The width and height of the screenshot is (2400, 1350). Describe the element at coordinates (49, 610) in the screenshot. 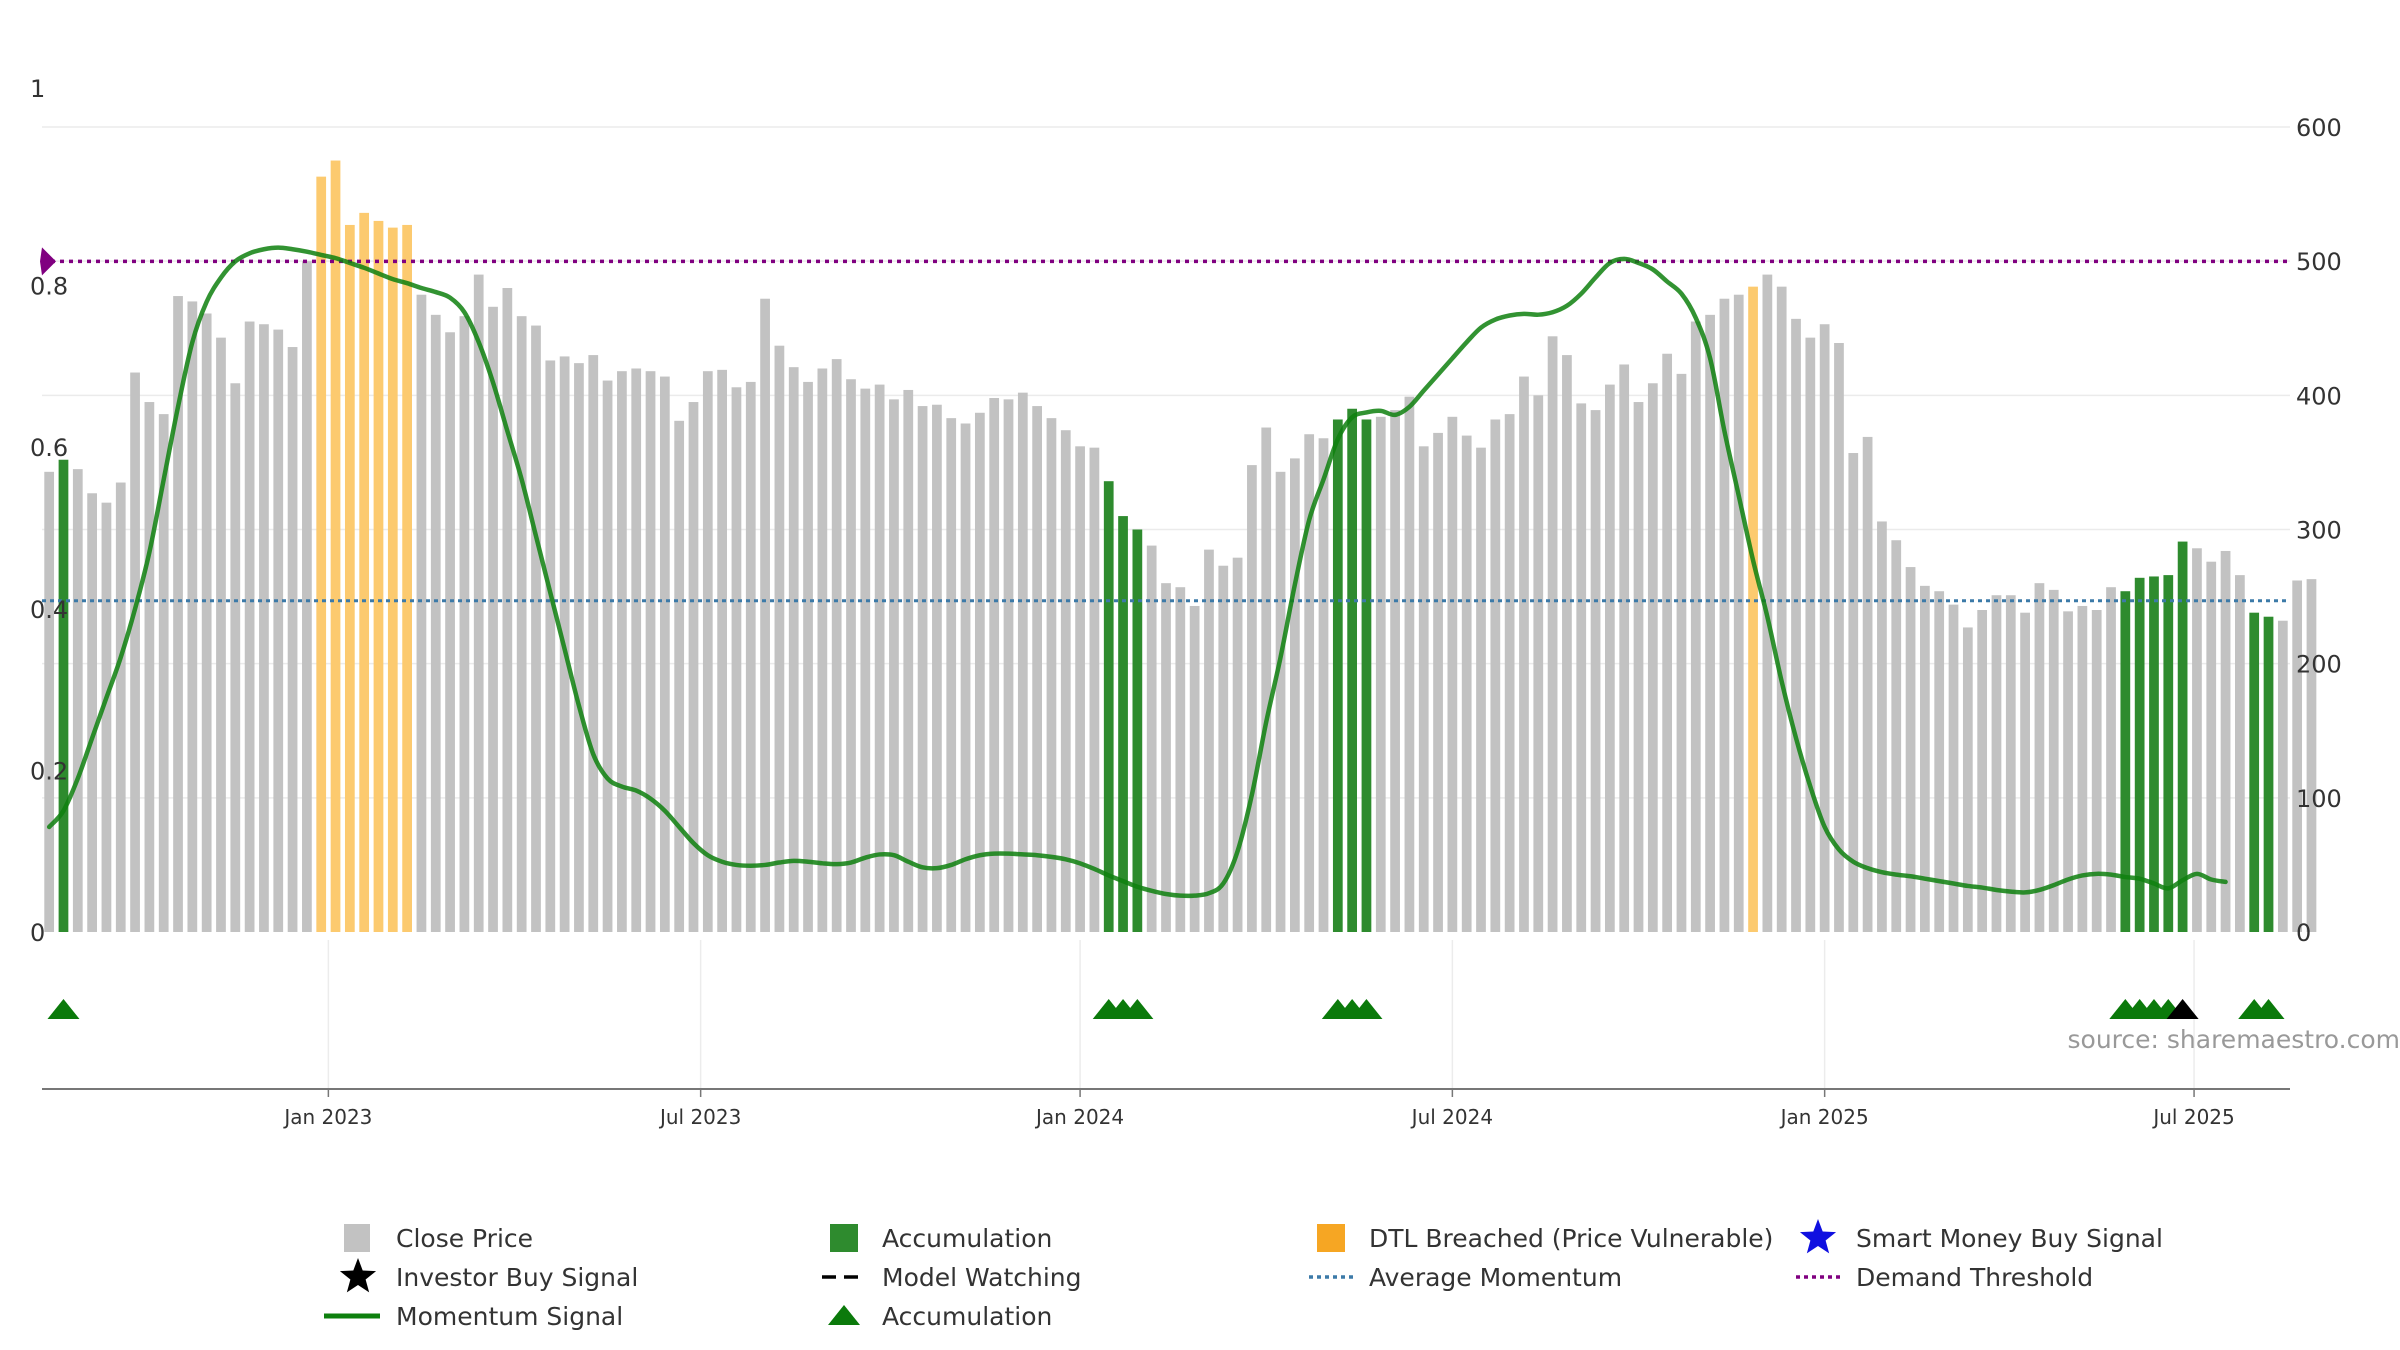

I see `left-y-tick-label: 0.4` at that location.